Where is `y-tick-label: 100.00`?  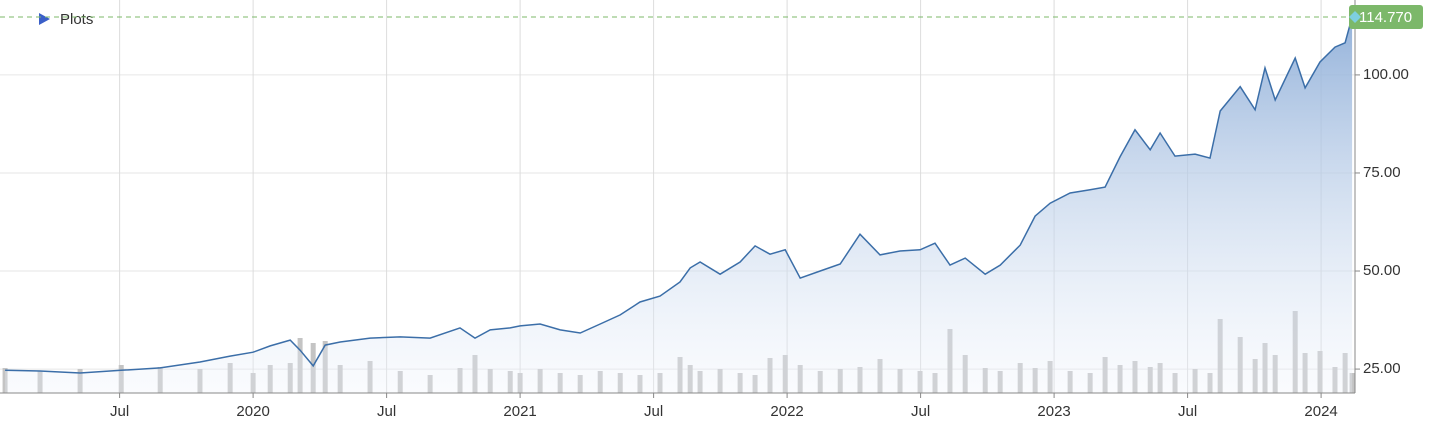
y-tick-label: 100.00 is located at coordinates (1386, 74).